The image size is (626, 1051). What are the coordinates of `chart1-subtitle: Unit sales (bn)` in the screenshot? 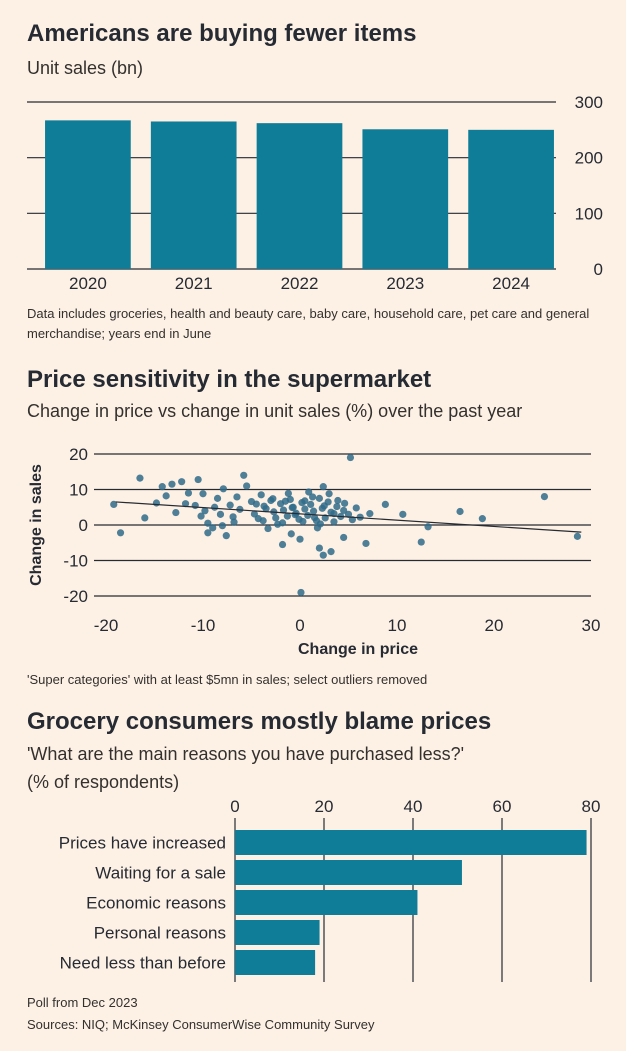 It's located at (85, 68).